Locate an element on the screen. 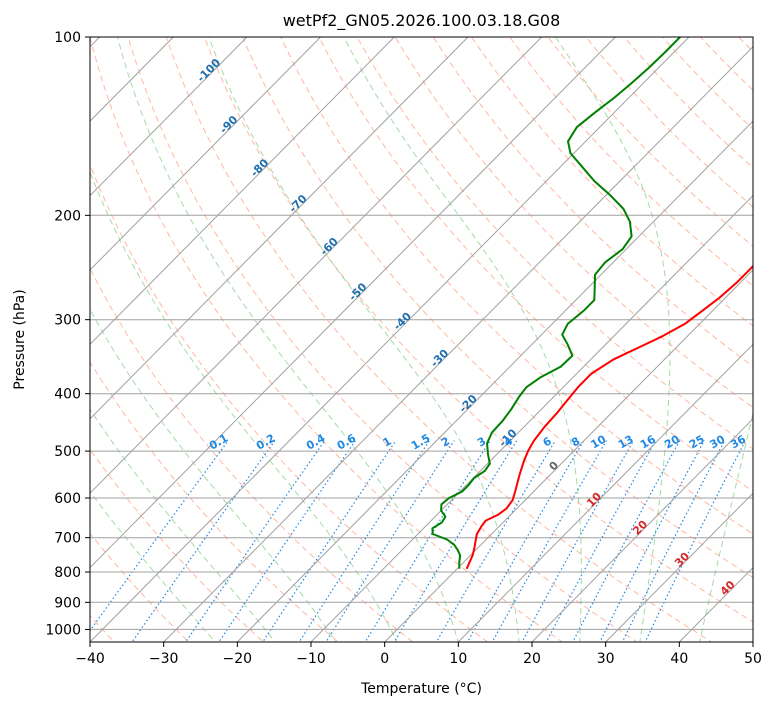  x-axis: −40 −30 −20 −10 0 10 20 30 40 50 is located at coordinates (418, 654).